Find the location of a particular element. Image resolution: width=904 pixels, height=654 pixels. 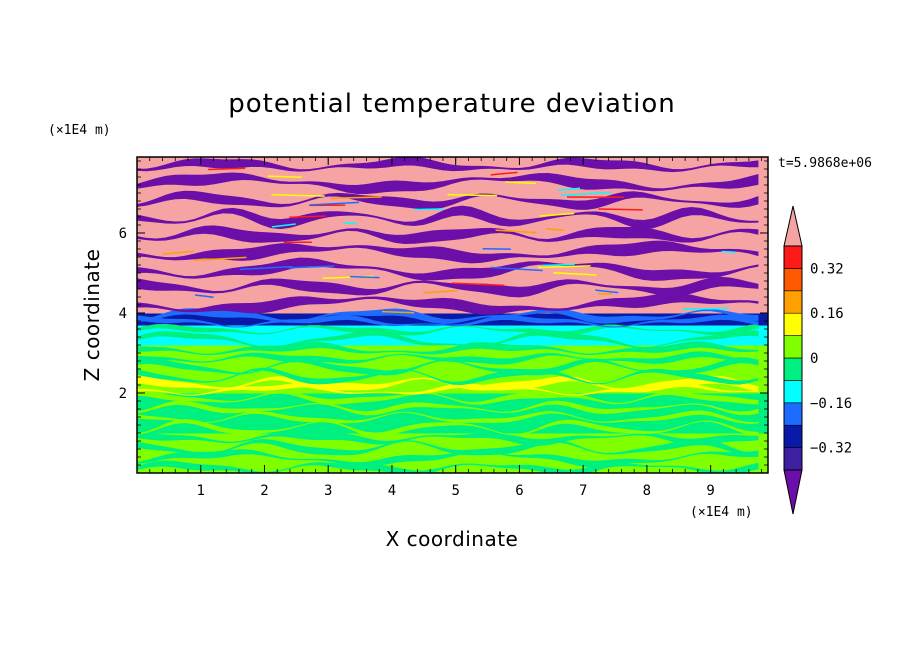

colorbar-extend-bottom is located at coordinates (793, 492).